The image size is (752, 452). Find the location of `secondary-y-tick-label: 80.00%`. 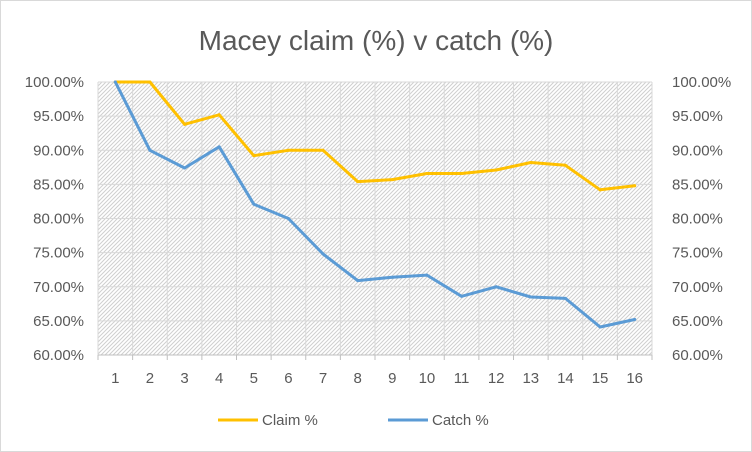

secondary-y-tick-label: 80.00% is located at coordinates (697, 219).